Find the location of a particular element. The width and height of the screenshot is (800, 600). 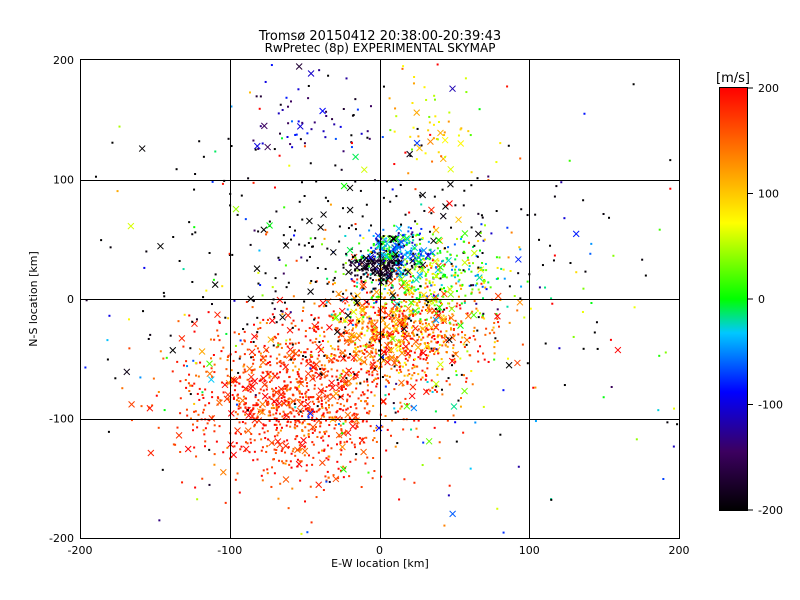

colorbar-tick-label: 0 is located at coordinates (761, 299).